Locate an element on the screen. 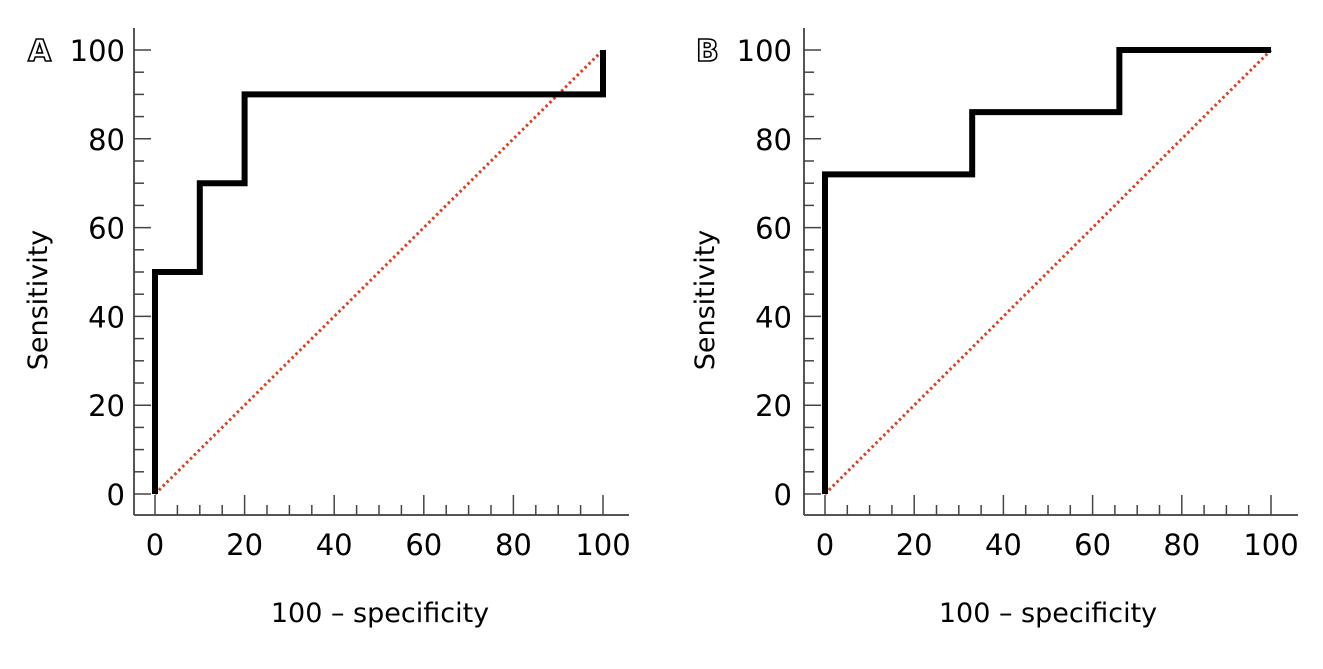  panel-label-b: B is located at coordinates (707, 51).